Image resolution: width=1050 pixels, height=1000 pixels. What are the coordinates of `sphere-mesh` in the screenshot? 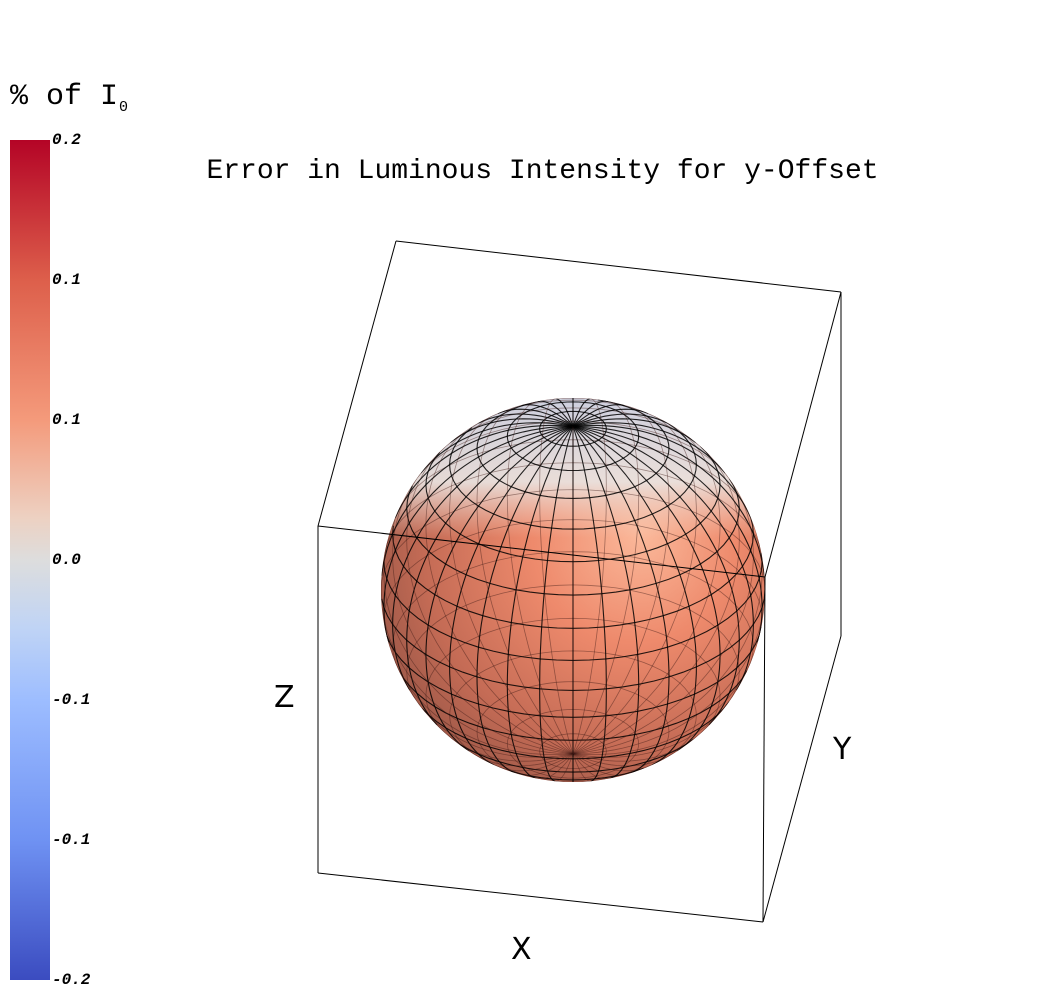 It's located at (573, 590).